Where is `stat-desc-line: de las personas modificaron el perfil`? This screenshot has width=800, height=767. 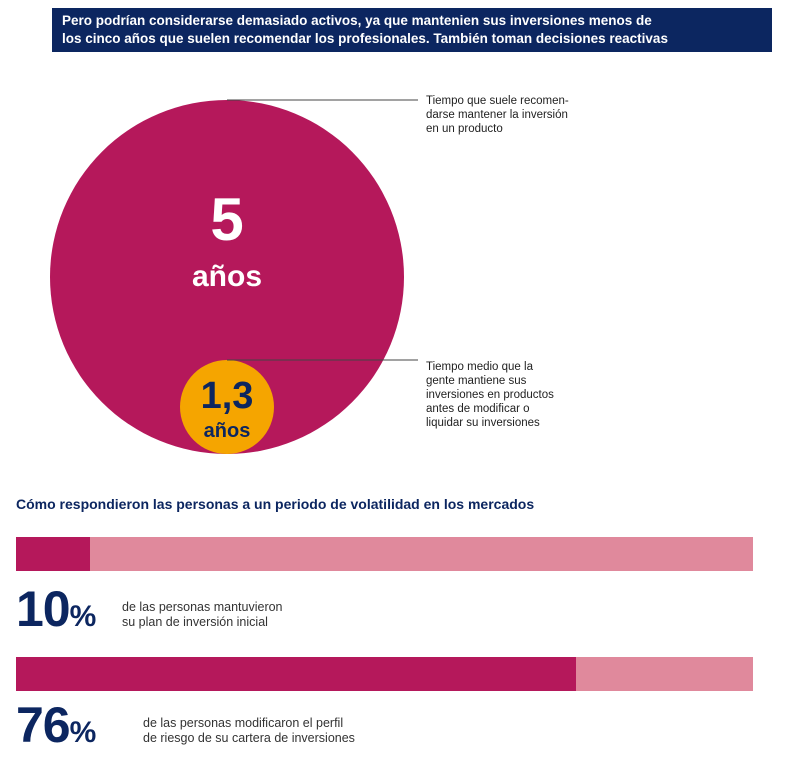 stat-desc-line: de las personas modificaron el perfil is located at coordinates (243, 723).